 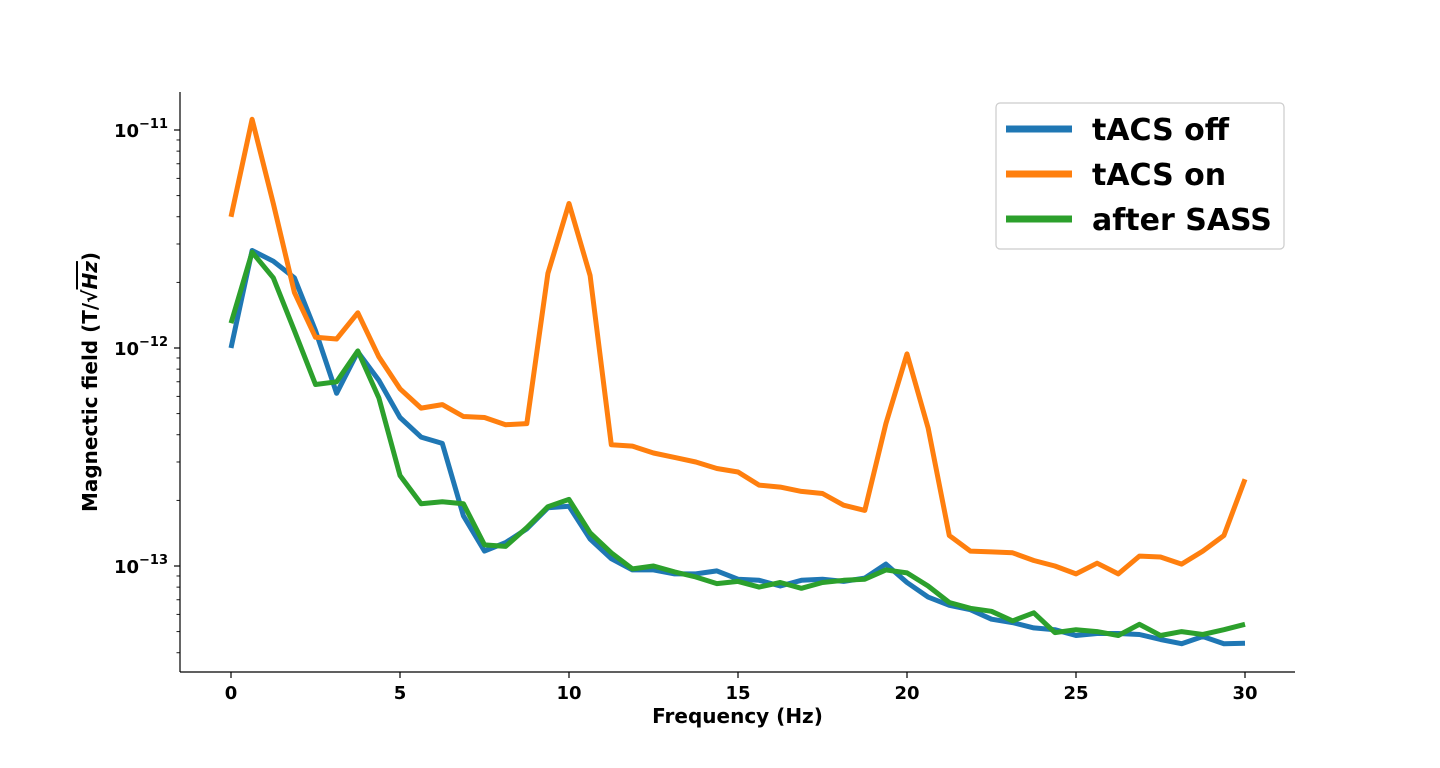 What do you see at coordinates (737, 693) in the screenshot?
I see `x-tick-label: 15` at bounding box center [737, 693].